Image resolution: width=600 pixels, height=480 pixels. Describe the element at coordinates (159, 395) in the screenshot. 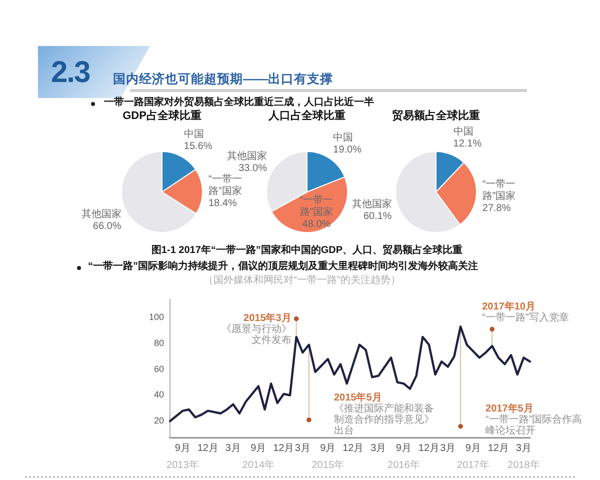

I see `y-tick-label: 40` at that location.